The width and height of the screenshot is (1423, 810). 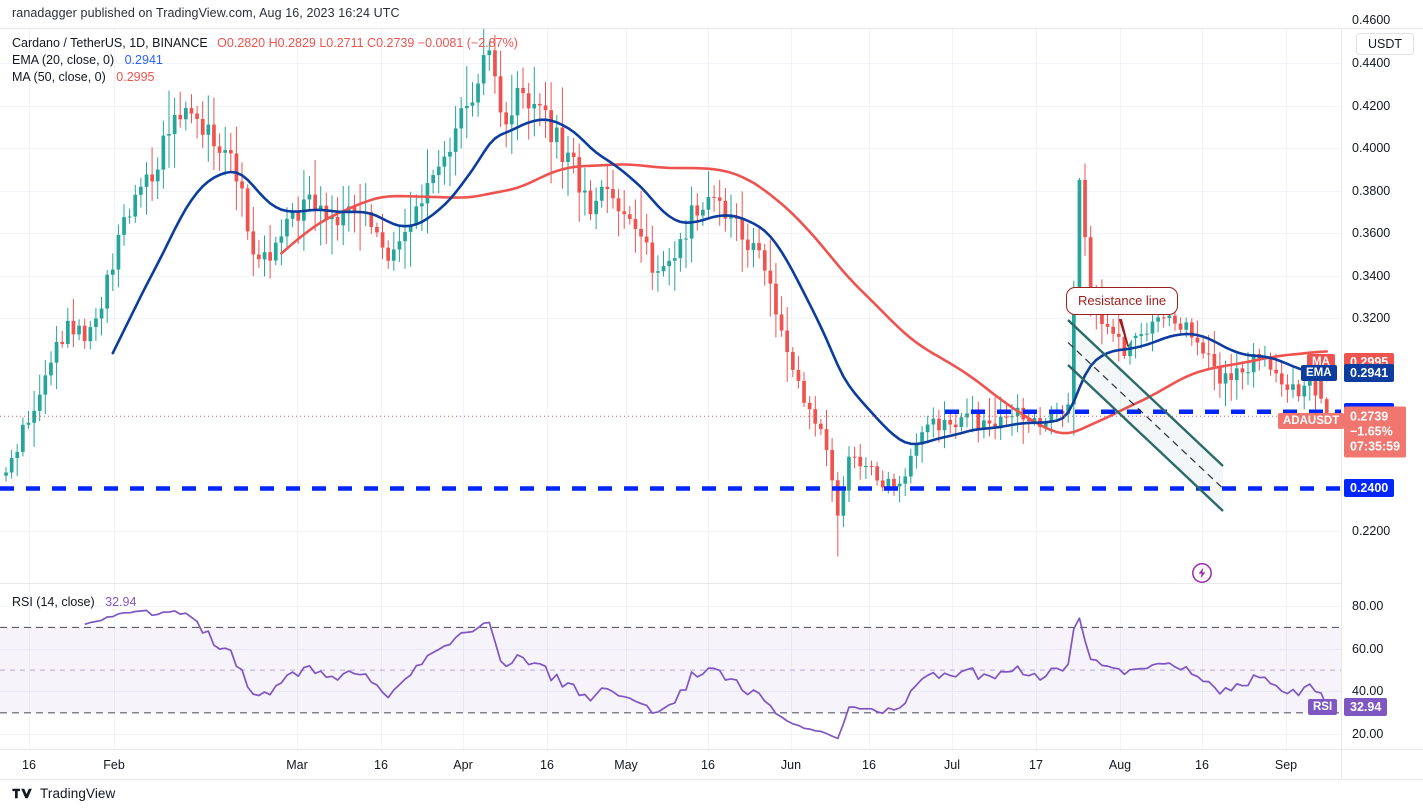 What do you see at coordinates (626, 765) in the screenshot?
I see `time-tick-label: May` at bounding box center [626, 765].